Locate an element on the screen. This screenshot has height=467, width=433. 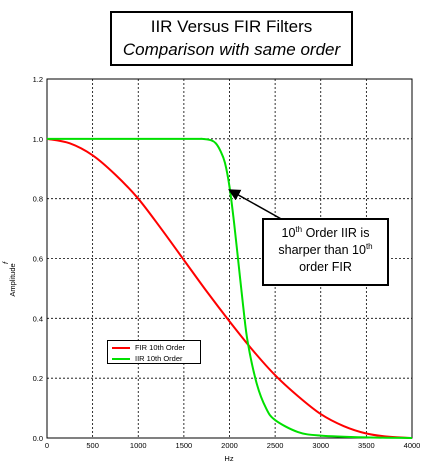
legend-swatch-fir is located at coordinates (121, 348).